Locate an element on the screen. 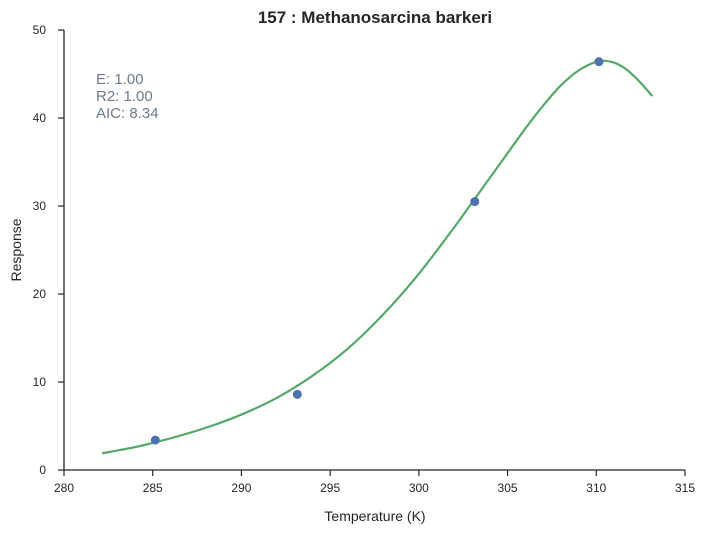 This screenshot has height=533, width=706. chart-title: 157 : Methanosarcina barkeri is located at coordinates (375, 17).